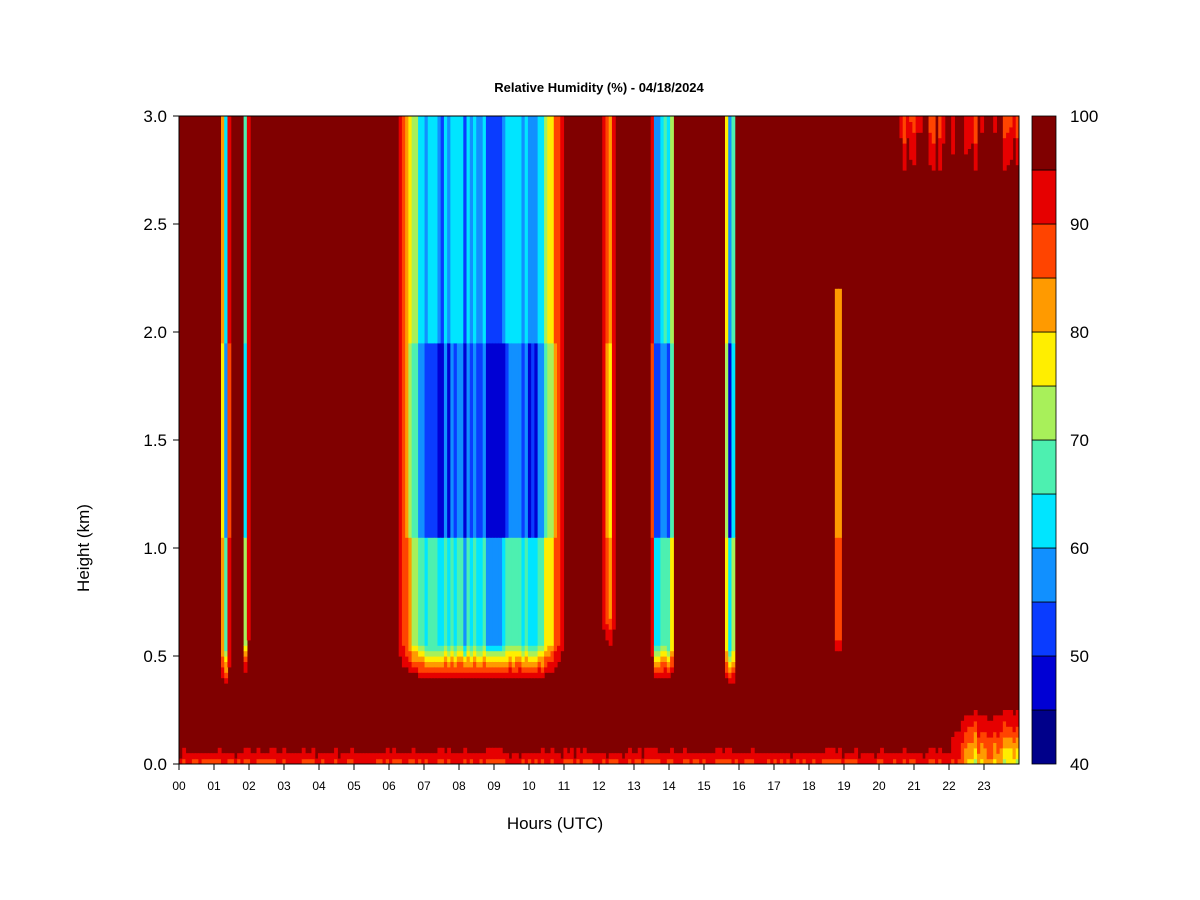 Image resolution: width=1200 pixels, height=900 pixels. I want to click on y-tick-label: 1.0, so click(155, 548).